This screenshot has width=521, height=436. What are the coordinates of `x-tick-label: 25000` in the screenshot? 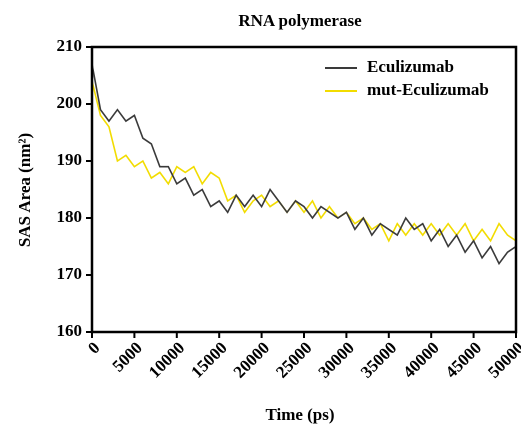 It's located at (293, 359).